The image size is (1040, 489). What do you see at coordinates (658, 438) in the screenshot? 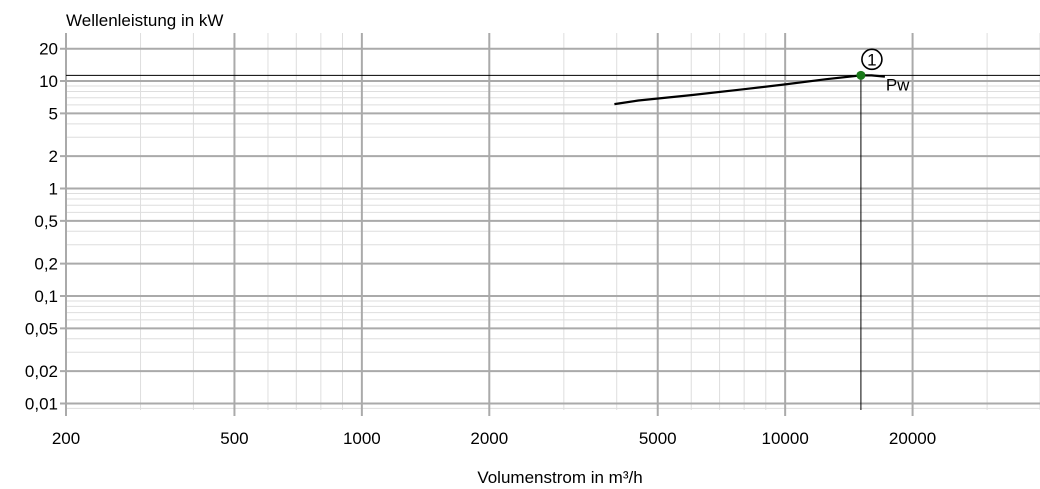
I see `x-tick-label: 5000` at bounding box center [658, 438].